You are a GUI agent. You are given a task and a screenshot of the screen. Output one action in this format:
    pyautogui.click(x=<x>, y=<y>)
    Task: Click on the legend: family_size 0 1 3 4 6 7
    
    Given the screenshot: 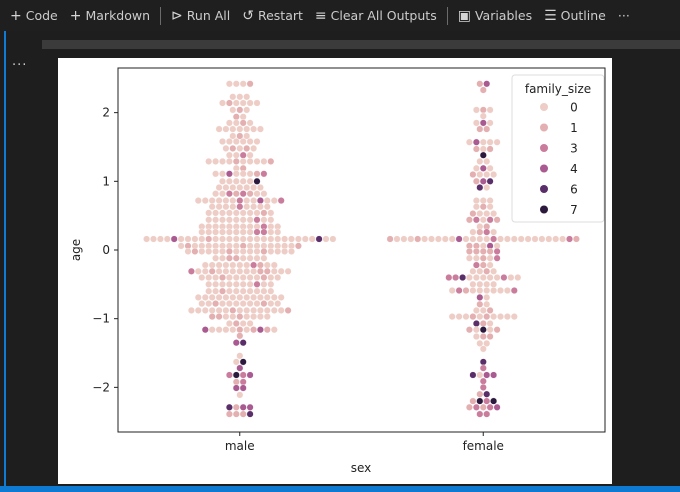 What is the action you would take?
    pyautogui.click(x=558, y=148)
    